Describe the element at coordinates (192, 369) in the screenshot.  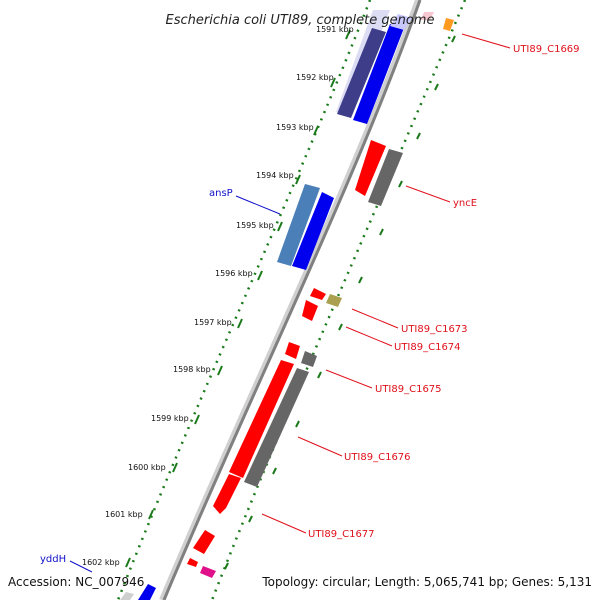
I see `tick-label-1598: 1598 kbp` at that location.